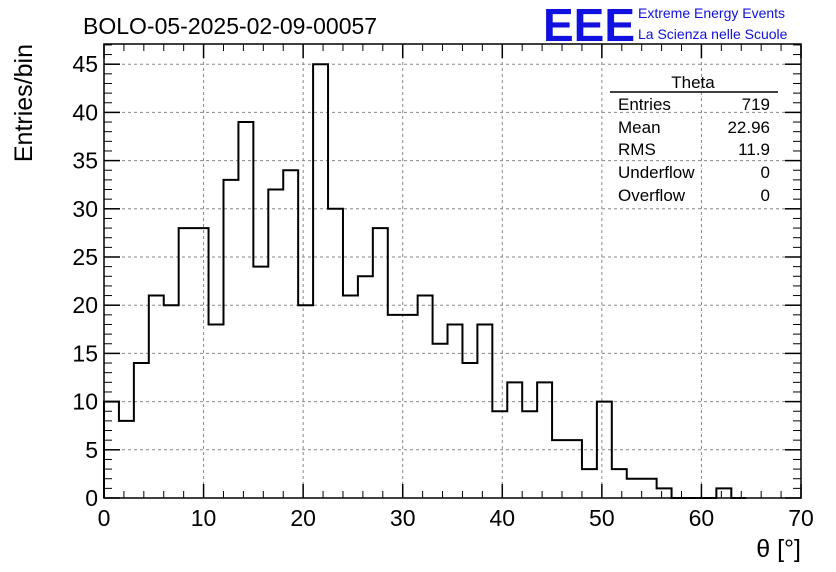 The width and height of the screenshot is (836, 572). What do you see at coordinates (502, 518) in the screenshot?
I see `x-tick-label: 40` at bounding box center [502, 518].